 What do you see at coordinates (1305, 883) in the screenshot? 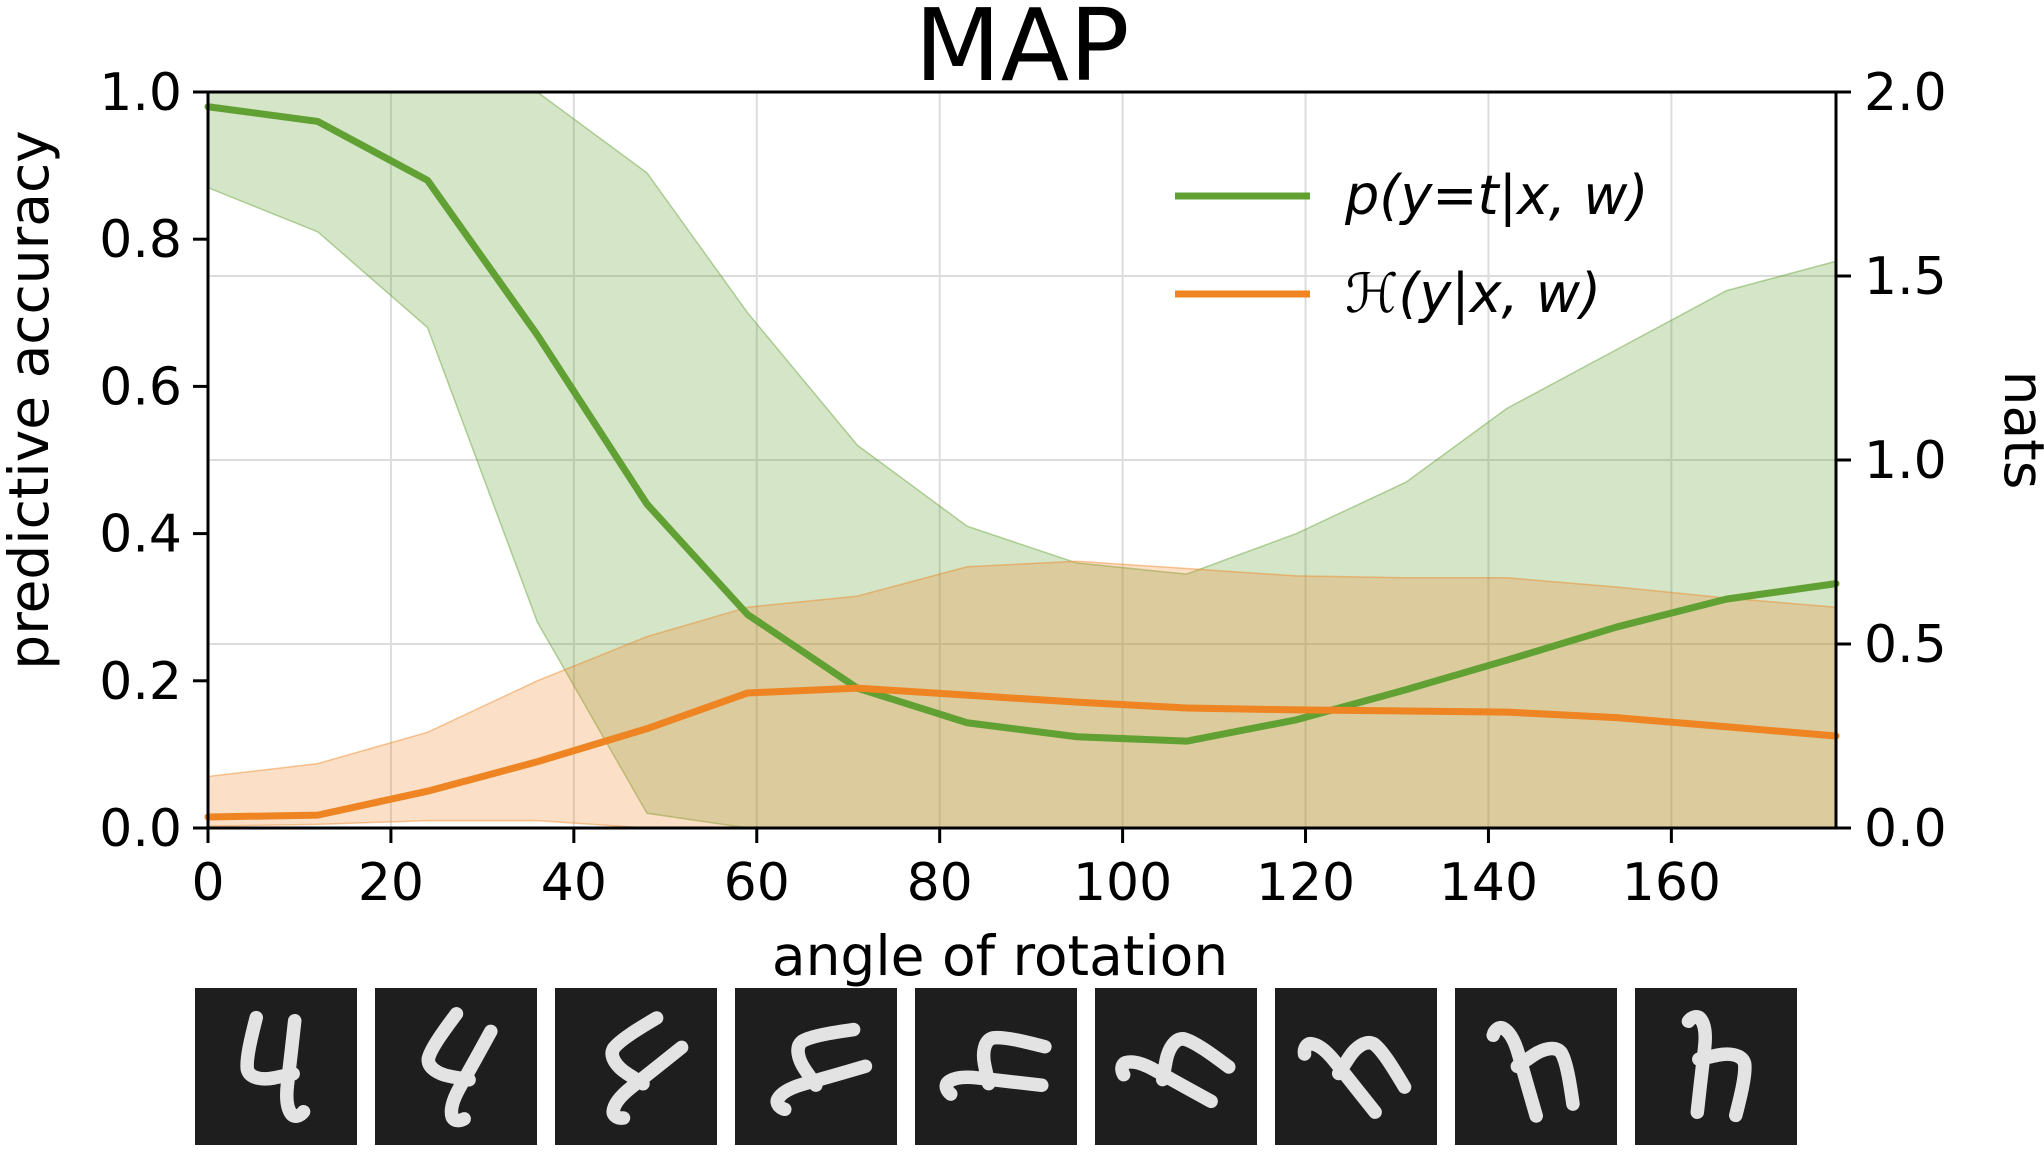
I see `x-tick-label-120: 120` at bounding box center [1305, 883].